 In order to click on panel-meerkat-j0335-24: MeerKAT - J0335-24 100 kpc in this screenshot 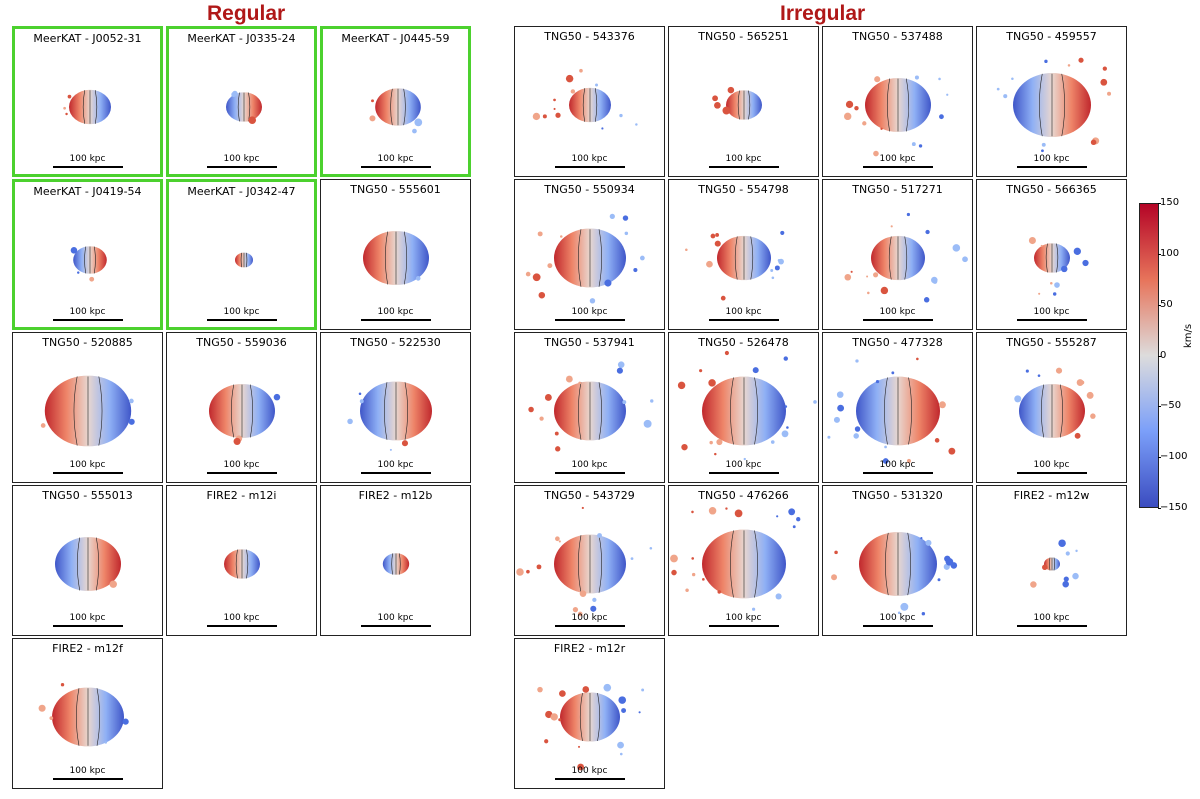, I will do `click(241, 101)`.